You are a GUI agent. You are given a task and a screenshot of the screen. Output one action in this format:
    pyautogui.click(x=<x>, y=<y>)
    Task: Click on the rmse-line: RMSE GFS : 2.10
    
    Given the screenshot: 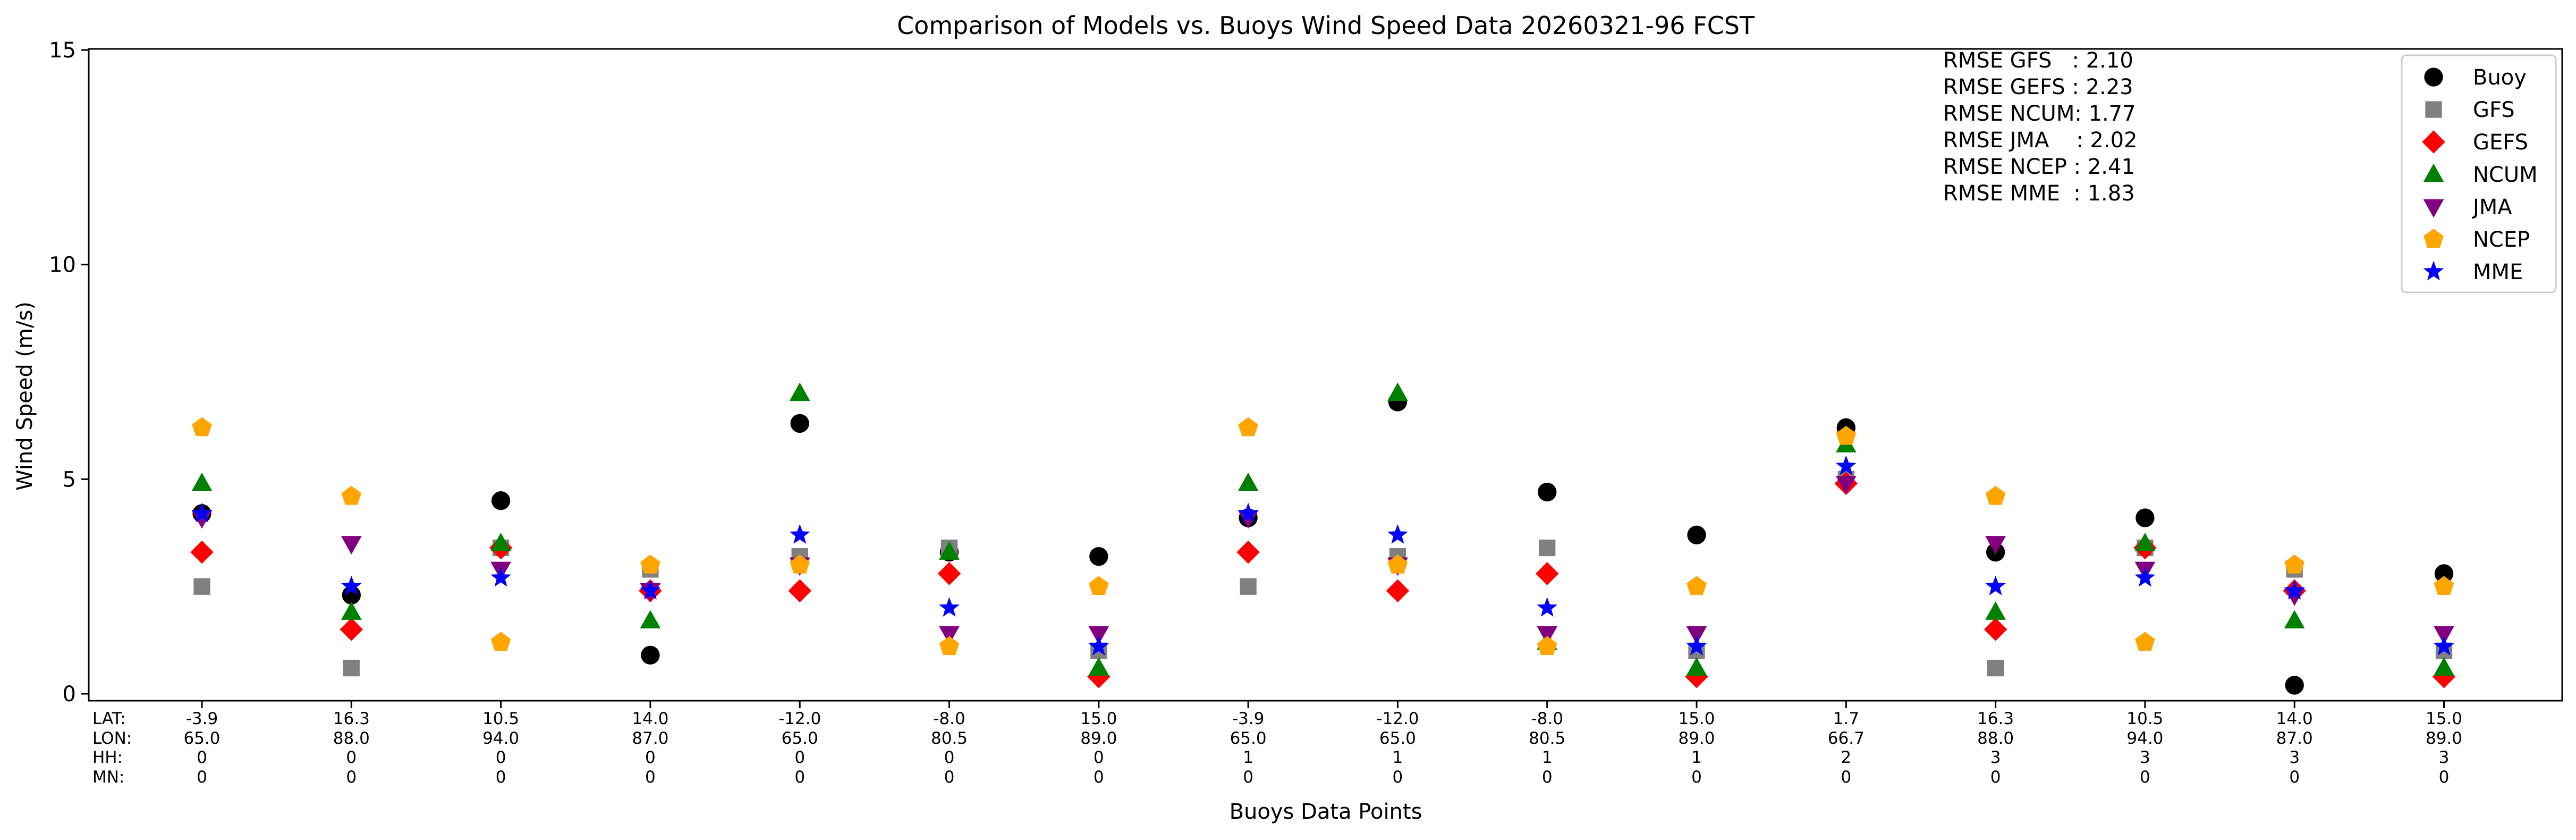 What is the action you would take?
    pyautogui.click(x=2038, y=60)
    